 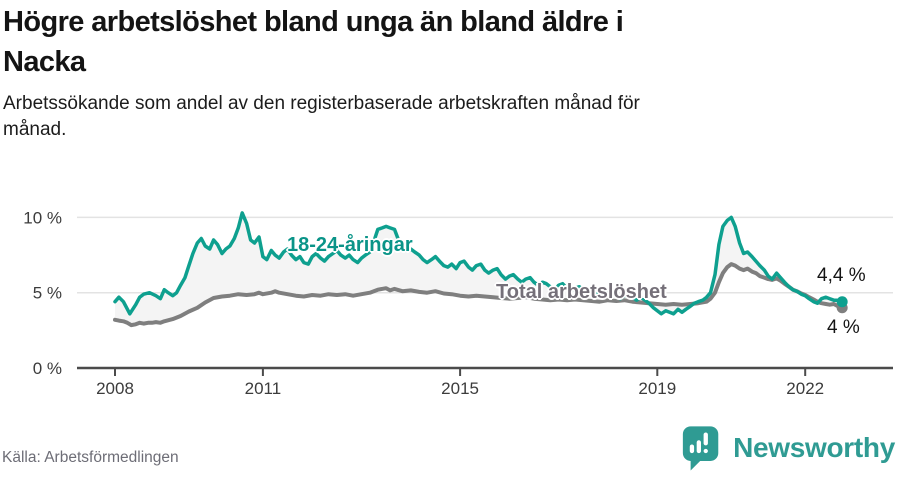 I want to click on end-value-label-young: 4,4 %, so click(x=841, y=275).